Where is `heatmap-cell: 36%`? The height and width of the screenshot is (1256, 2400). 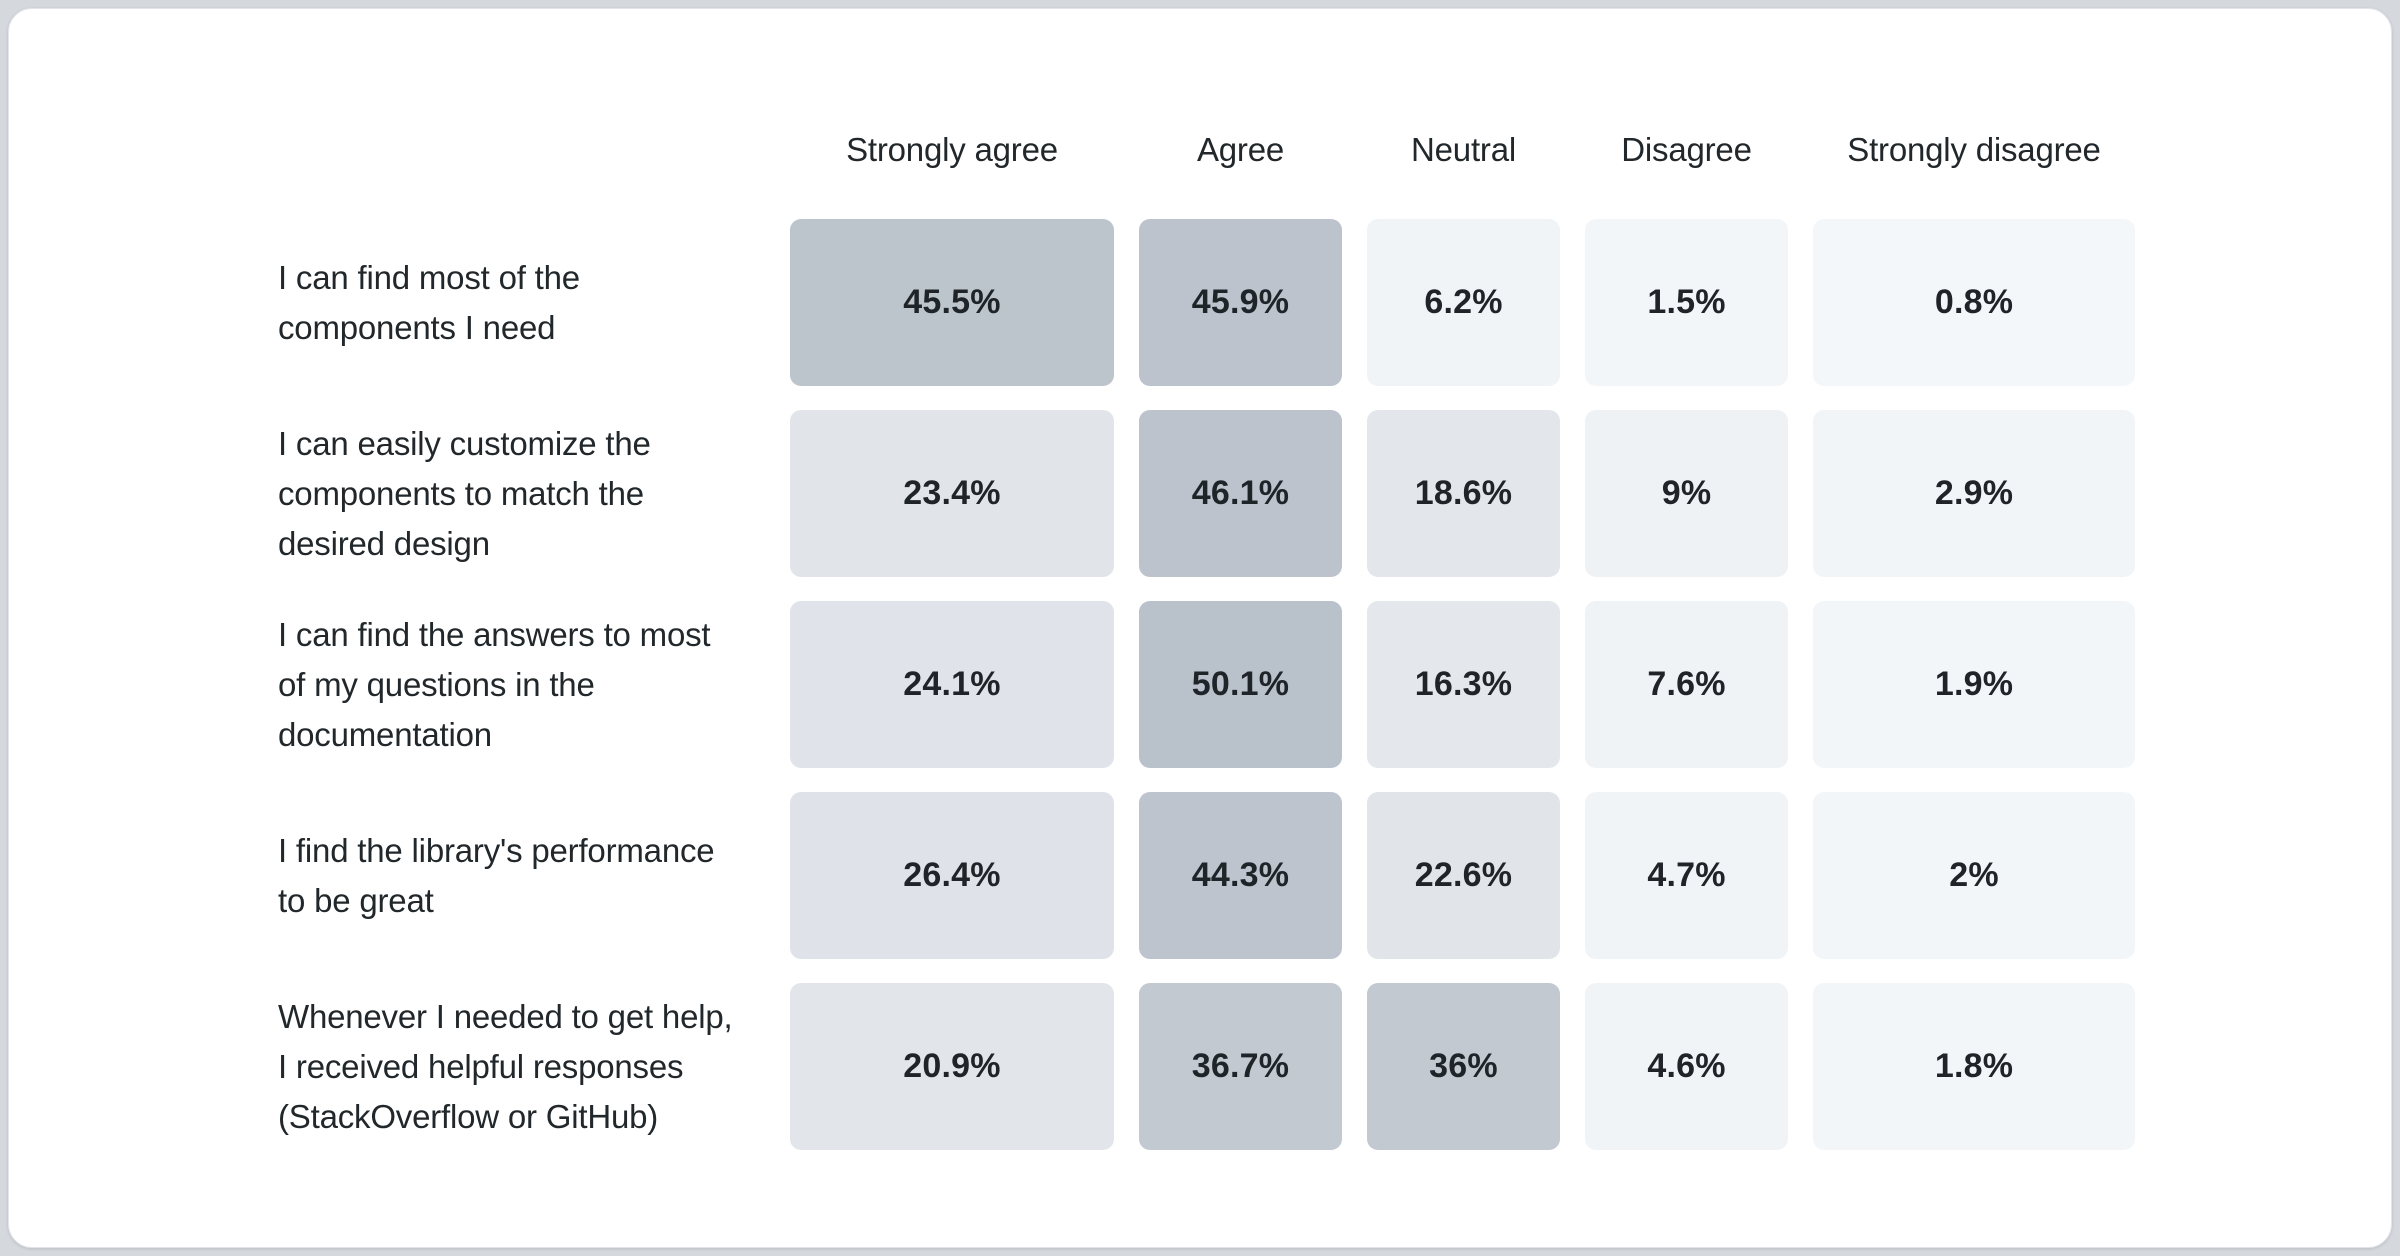 heatmap-cell: 36% is located at coordinates (1463, 1066).